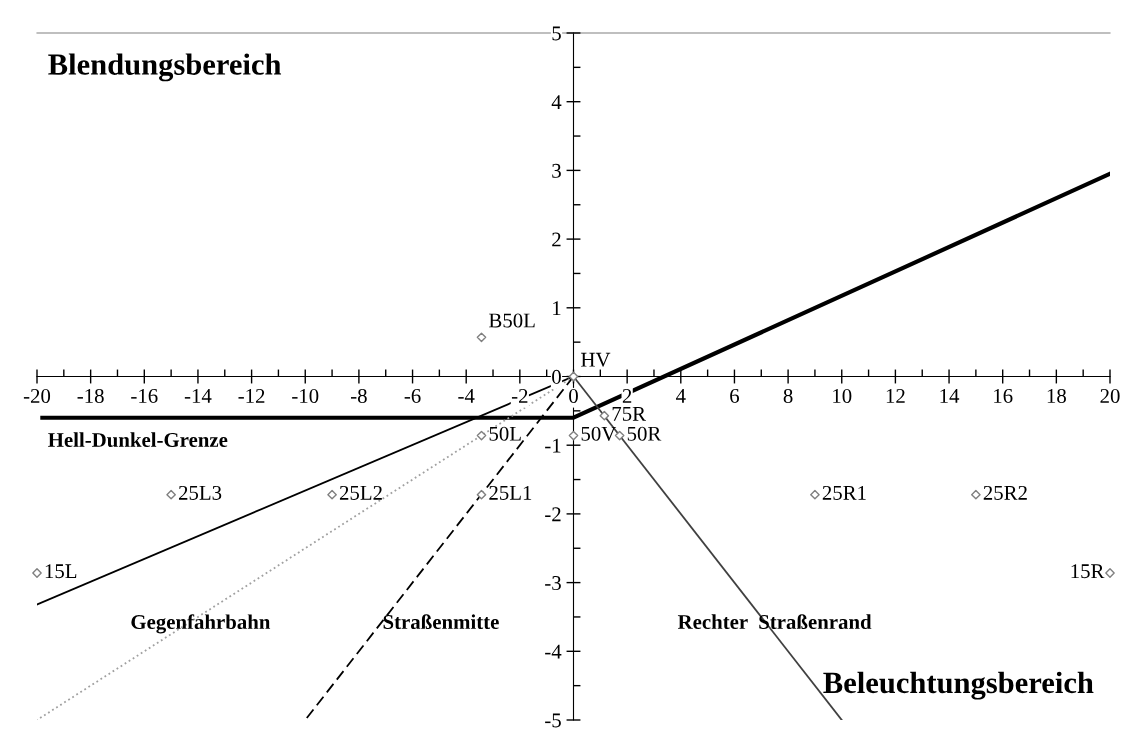 This screenshot has width=1132, height=745. I want to click on annotation: Straßenmitte, so click(441, 622).